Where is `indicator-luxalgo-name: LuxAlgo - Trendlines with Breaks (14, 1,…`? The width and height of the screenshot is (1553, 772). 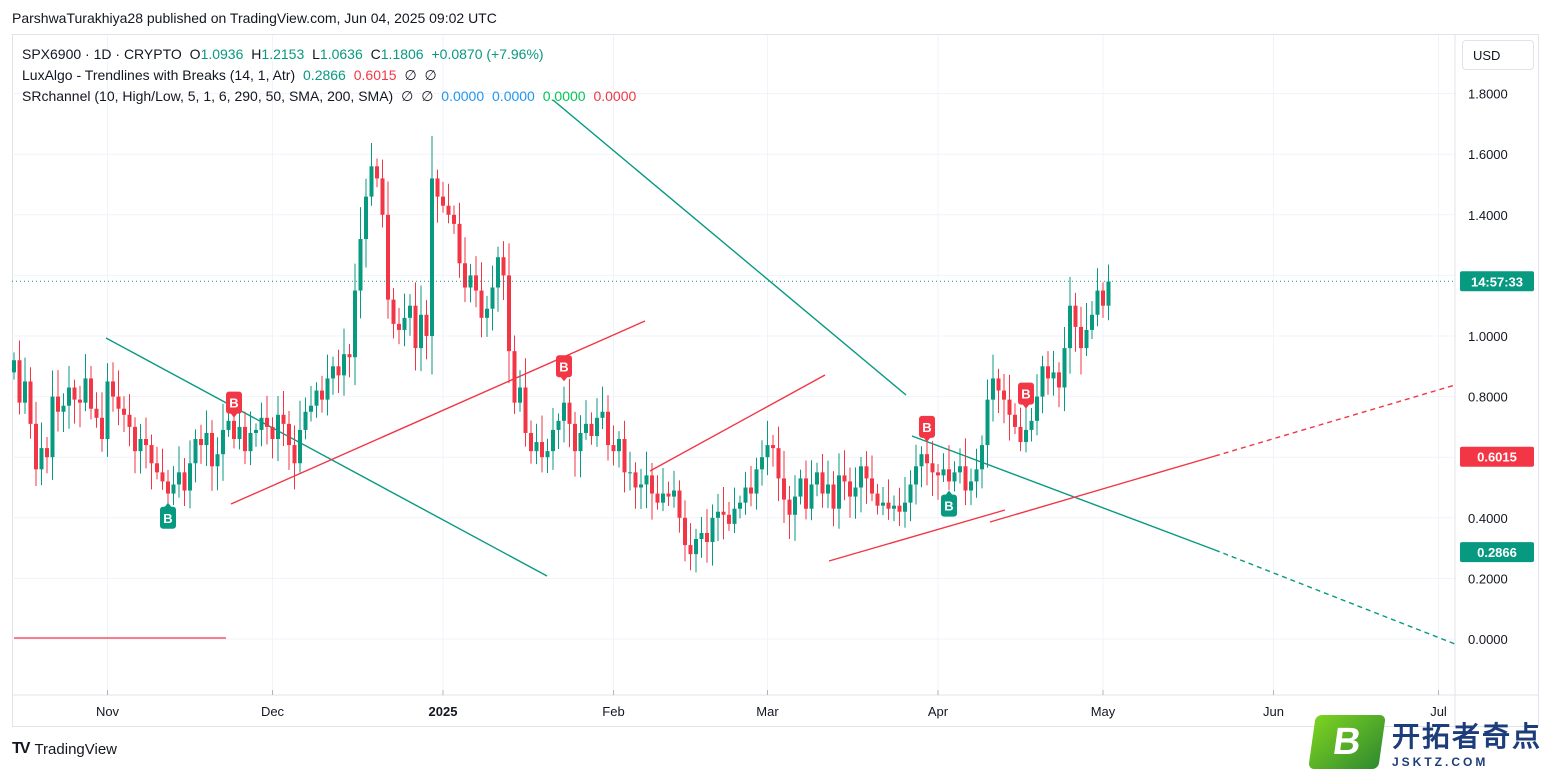 indicator-luxalgo-name: LuxAlgo - Trendlines with Breaks (14, 1,… is located at coordinates (159, 75).